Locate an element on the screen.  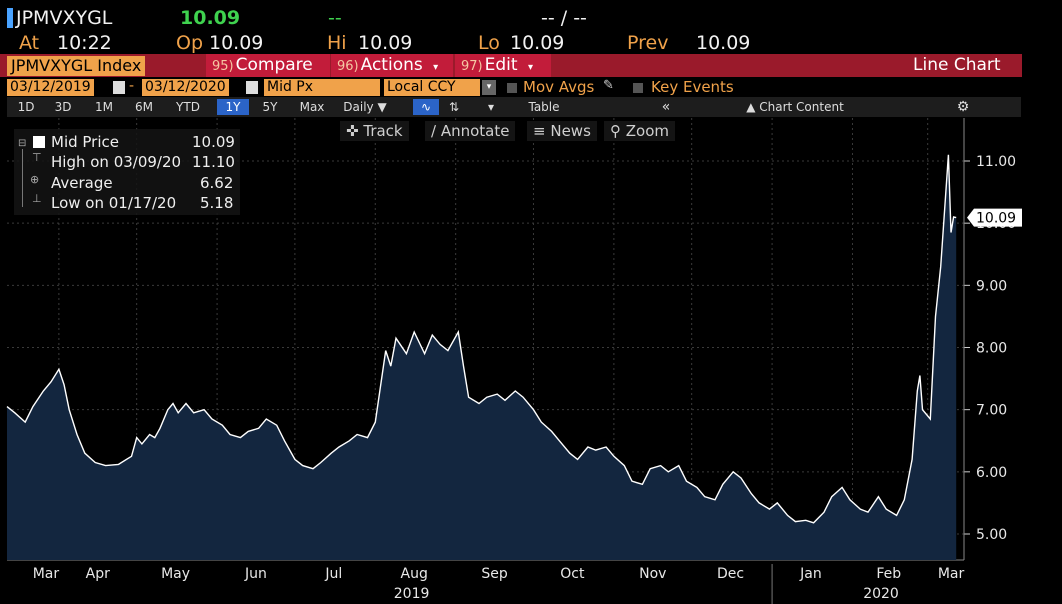
period-5y: 5Y is located at coordinates (270, 107).